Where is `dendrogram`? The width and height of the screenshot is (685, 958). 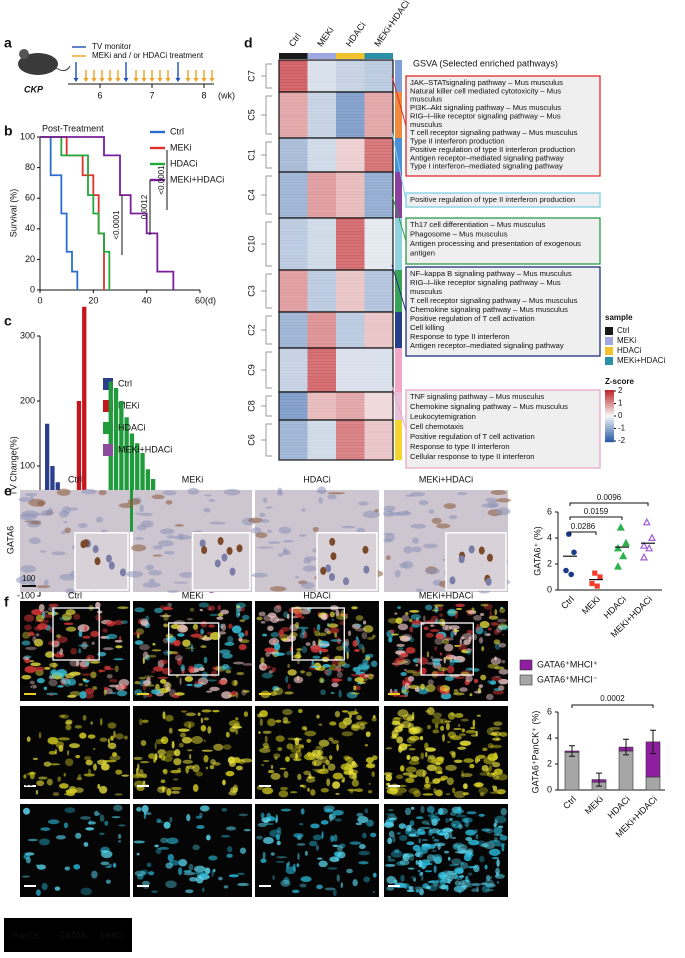 dendrogram is located at coordinates (266, 370).